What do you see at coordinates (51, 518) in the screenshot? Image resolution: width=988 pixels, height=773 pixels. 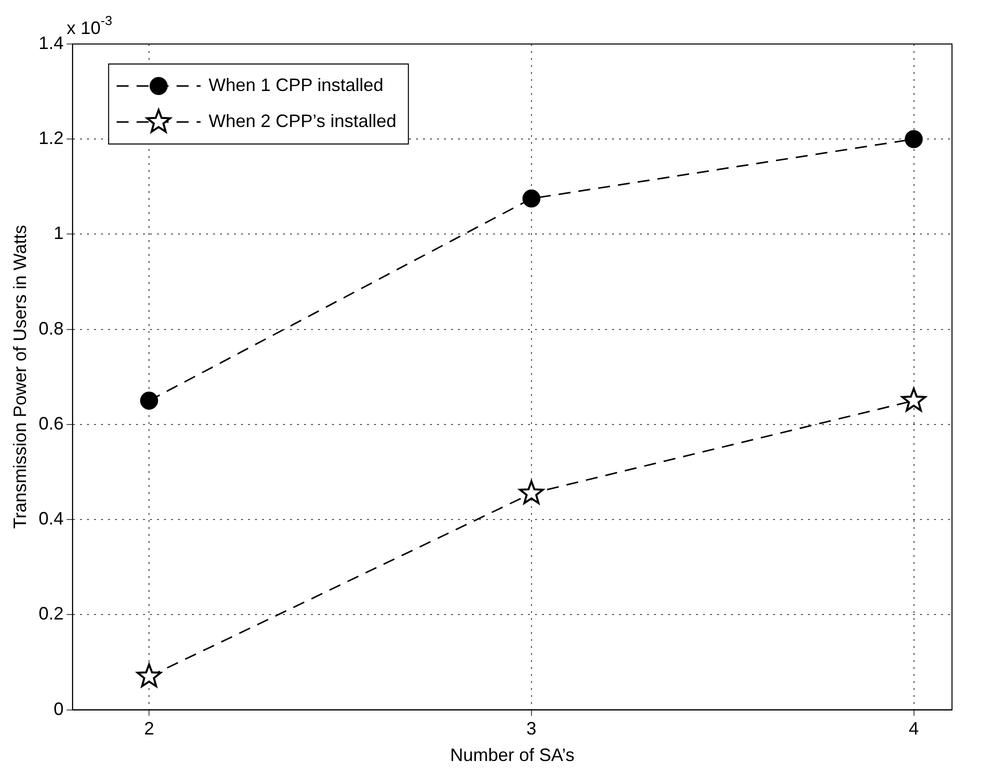 I see `y-tick-label: 0.4` at bounding box center [51, 518].